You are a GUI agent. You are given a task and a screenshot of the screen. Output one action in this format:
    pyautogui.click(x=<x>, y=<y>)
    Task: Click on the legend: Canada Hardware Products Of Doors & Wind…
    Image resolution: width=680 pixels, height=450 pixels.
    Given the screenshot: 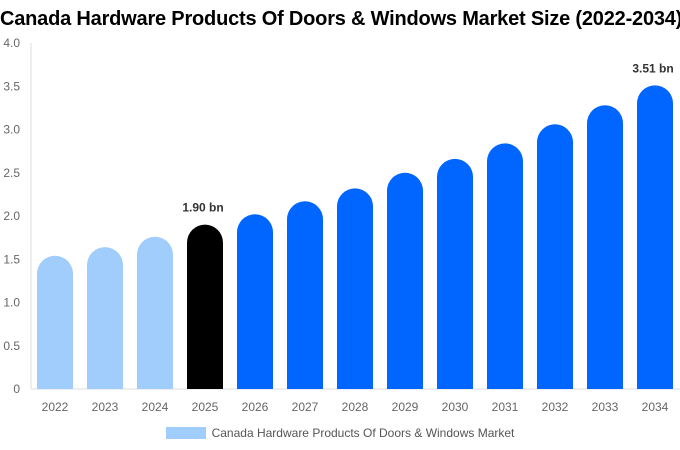 What is the action you would take?
    pyautogui.click(x=340, y=433)
    